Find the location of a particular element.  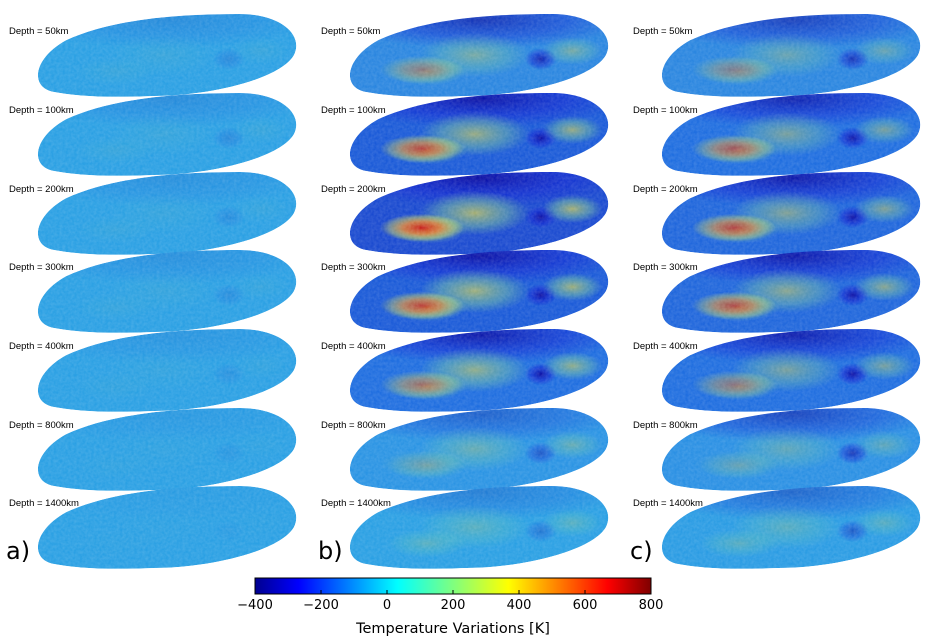

colorbar-tick-label: −400 is located at coordinates (255, 605).